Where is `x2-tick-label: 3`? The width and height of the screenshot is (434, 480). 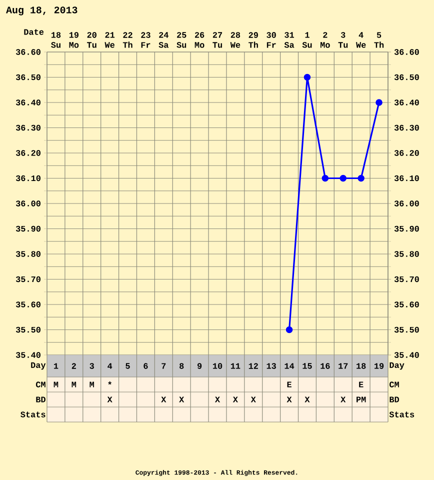
x2-tick-label: 3 is located at coordinates (92, 366).